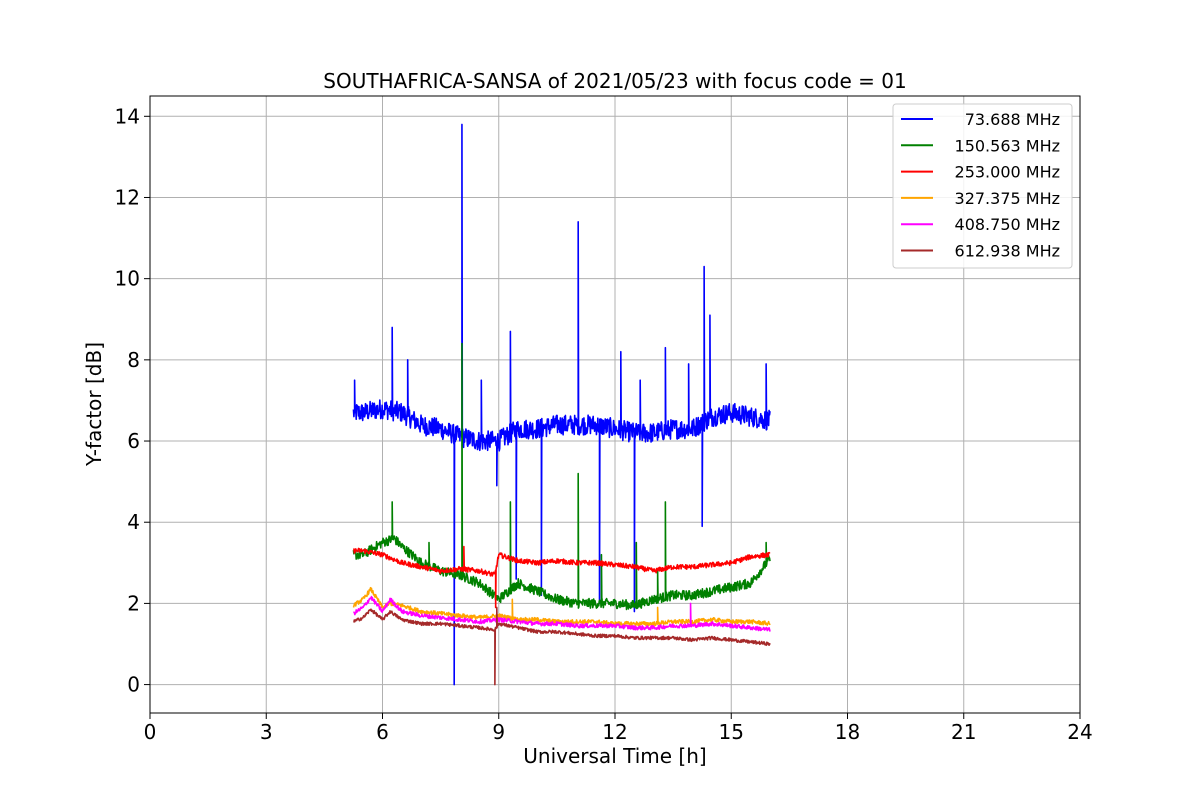 The height and width of the screenshot is (800, 1200). Describe the element at coordinates (1007, 198) in the screenshot. I see `legend-label: 327.375 MHz` at that location.